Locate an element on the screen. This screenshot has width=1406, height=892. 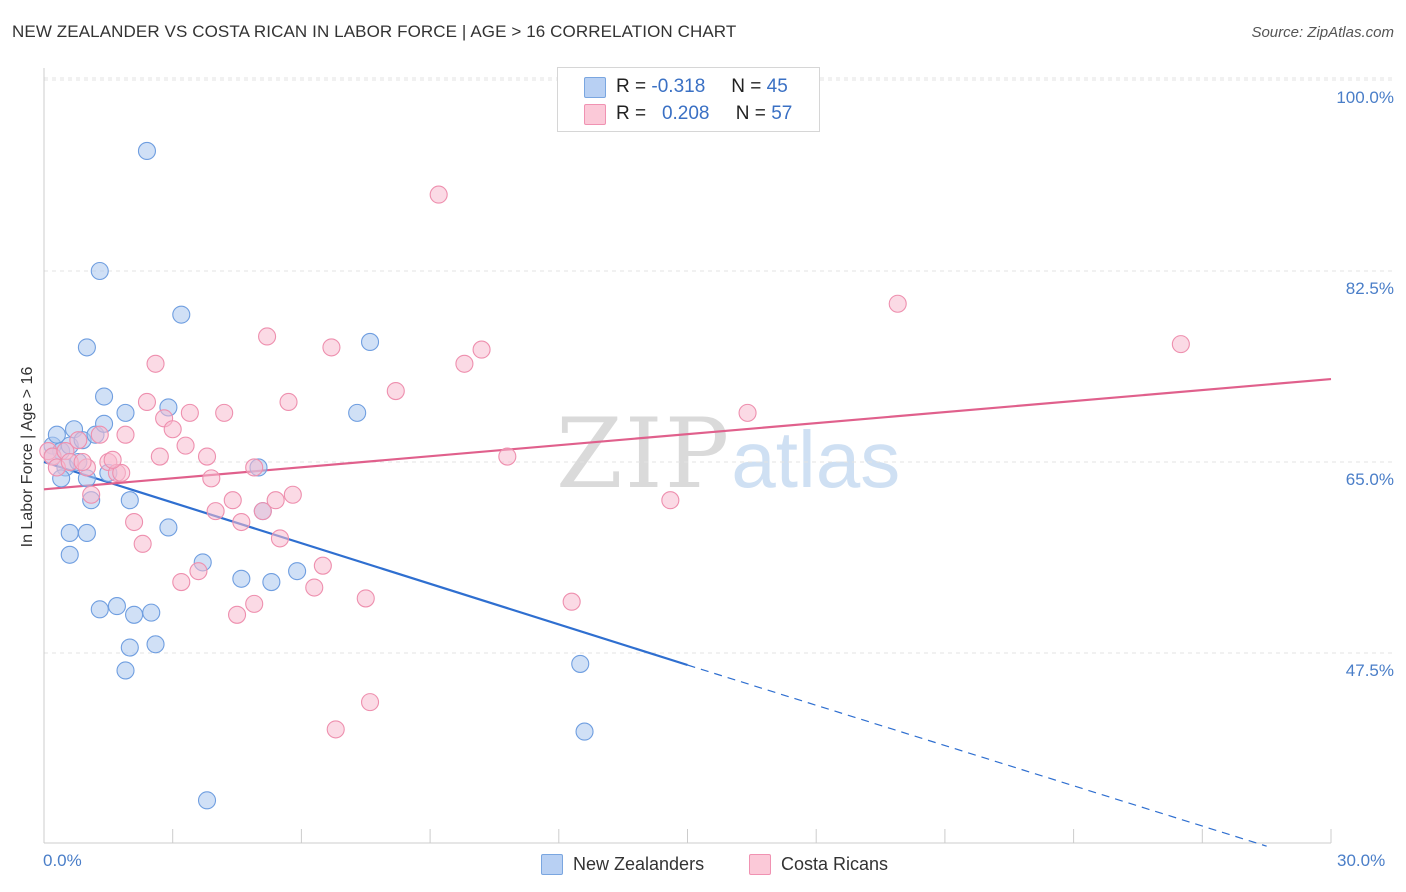
new-zealander-trend-line is located at coordinates (365, 563).